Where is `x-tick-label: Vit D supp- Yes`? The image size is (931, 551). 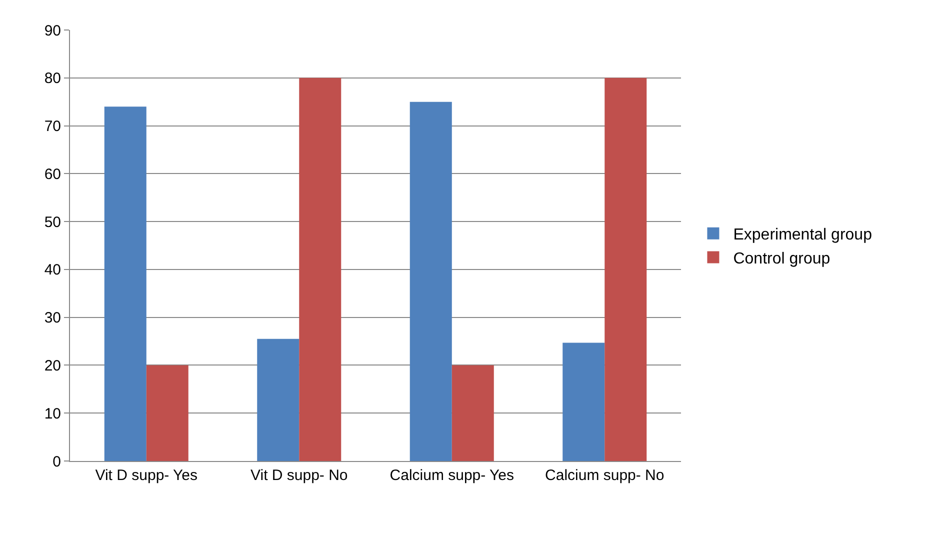
x-tick-label: Vit D supp- Yes is located at coordinates (146, 475).